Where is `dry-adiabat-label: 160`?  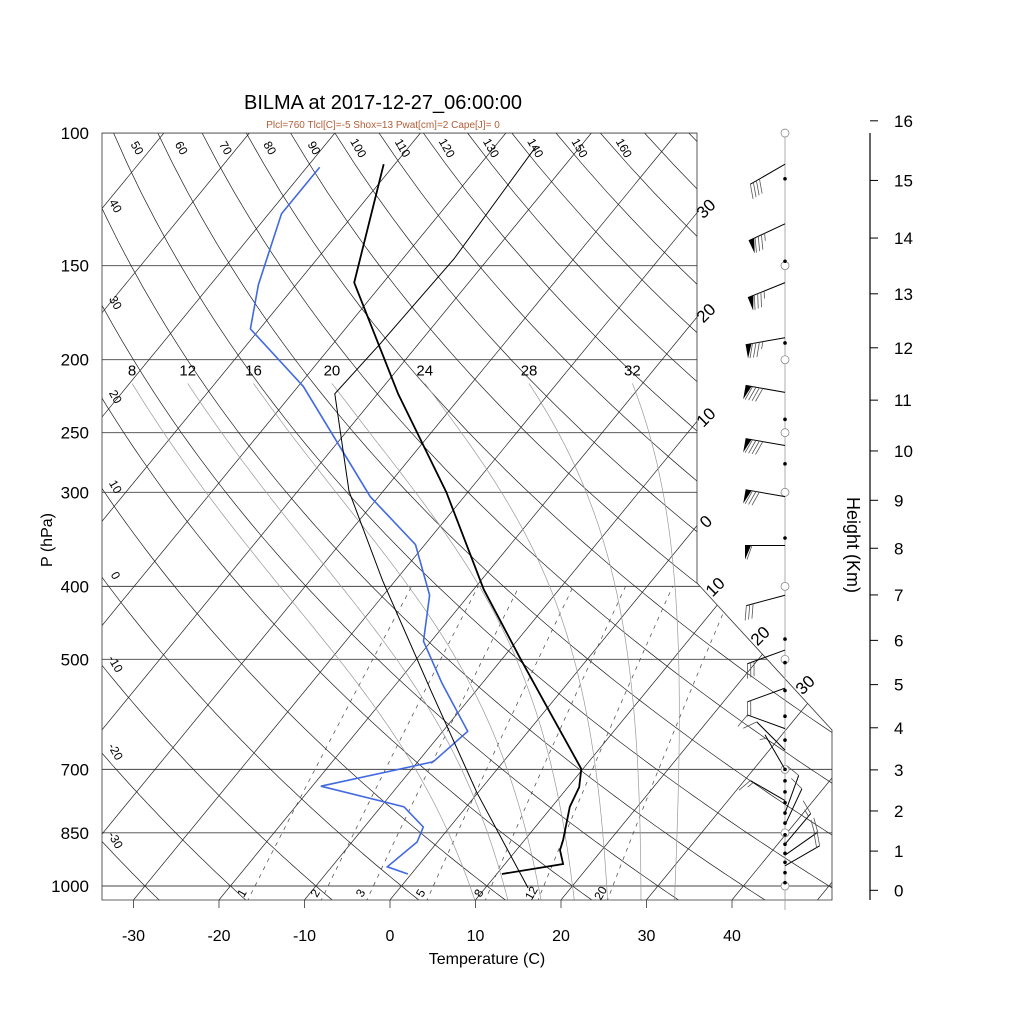
dry-adiabat-label: 160 is located at coordinates (624, 148).